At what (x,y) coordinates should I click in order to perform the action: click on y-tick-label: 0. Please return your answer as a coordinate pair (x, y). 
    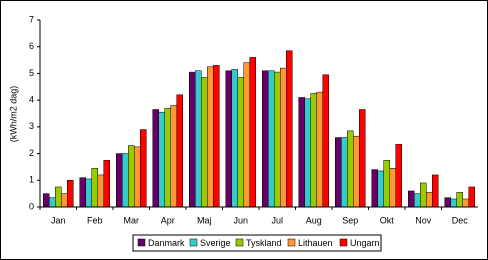
    Looking at the image, I should click on (31, 206).